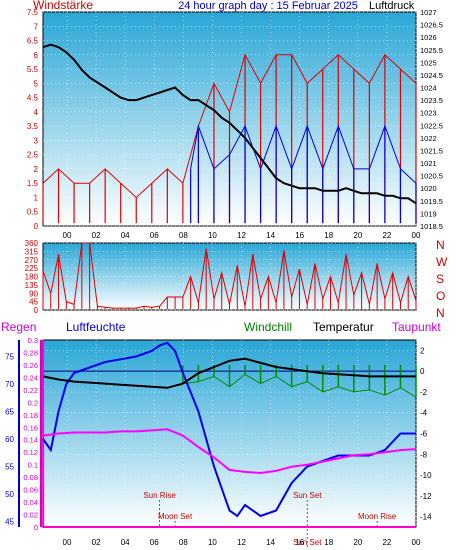  What do you see at coordinates (9, 467) in the screenshot?
I see `humidity-tick-label: 55` at bounding box center [9, 467].